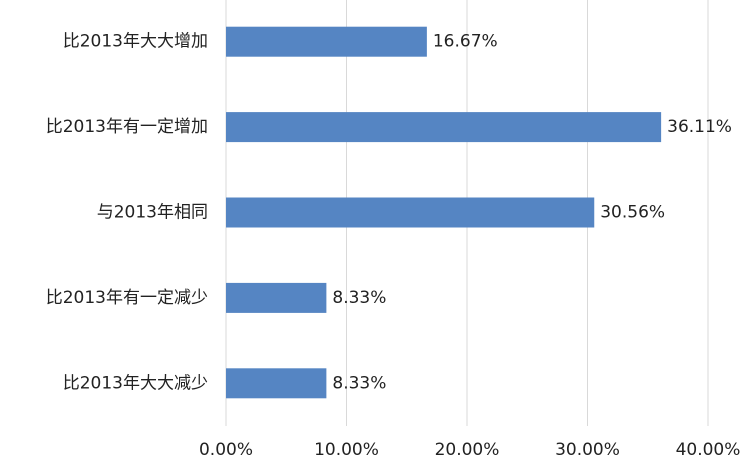 Image resolution: width=754 pixels, height=468 pixels. Describe the element at coordinates (135, 383) in the screenshot. I see `y-tick-label: 比2013年大大减少` at that location.